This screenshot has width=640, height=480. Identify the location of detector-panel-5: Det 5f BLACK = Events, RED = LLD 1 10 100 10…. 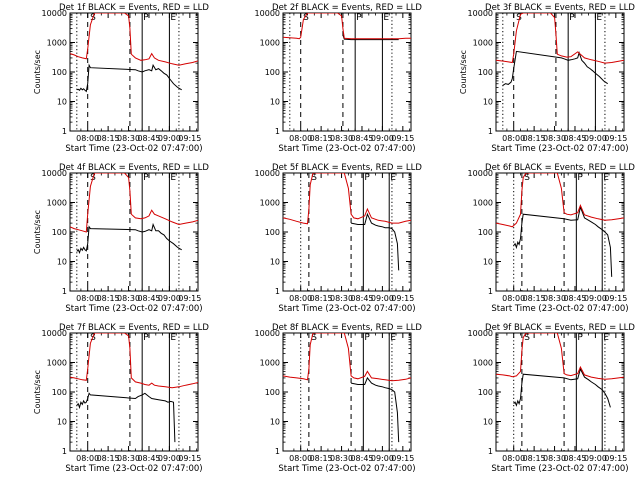
(339, 238).